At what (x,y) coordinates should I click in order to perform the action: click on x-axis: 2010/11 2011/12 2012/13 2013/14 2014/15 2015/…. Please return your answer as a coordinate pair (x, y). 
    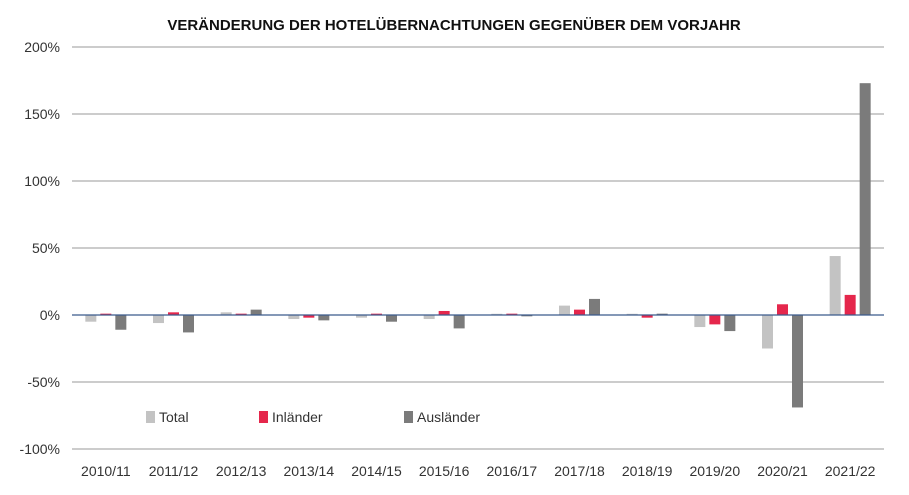
    Looking at the image, I should click on (478, 471).